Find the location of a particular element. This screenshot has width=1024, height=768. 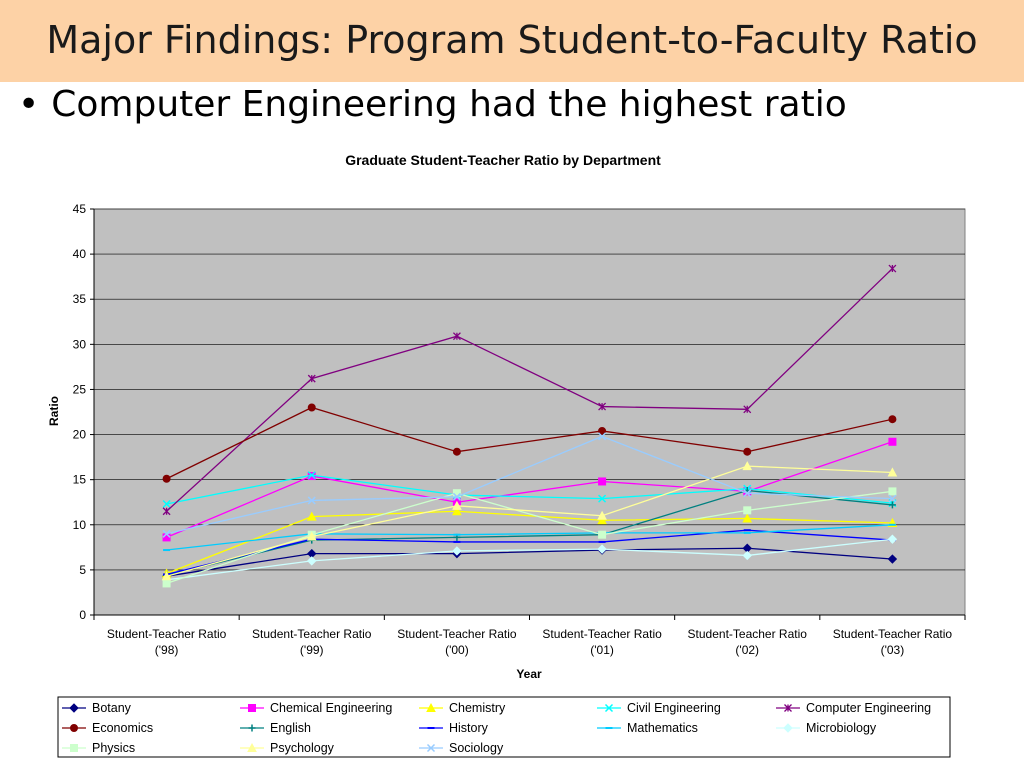

legend-marker-chemical-engineering is located at coordinates (252, 708).